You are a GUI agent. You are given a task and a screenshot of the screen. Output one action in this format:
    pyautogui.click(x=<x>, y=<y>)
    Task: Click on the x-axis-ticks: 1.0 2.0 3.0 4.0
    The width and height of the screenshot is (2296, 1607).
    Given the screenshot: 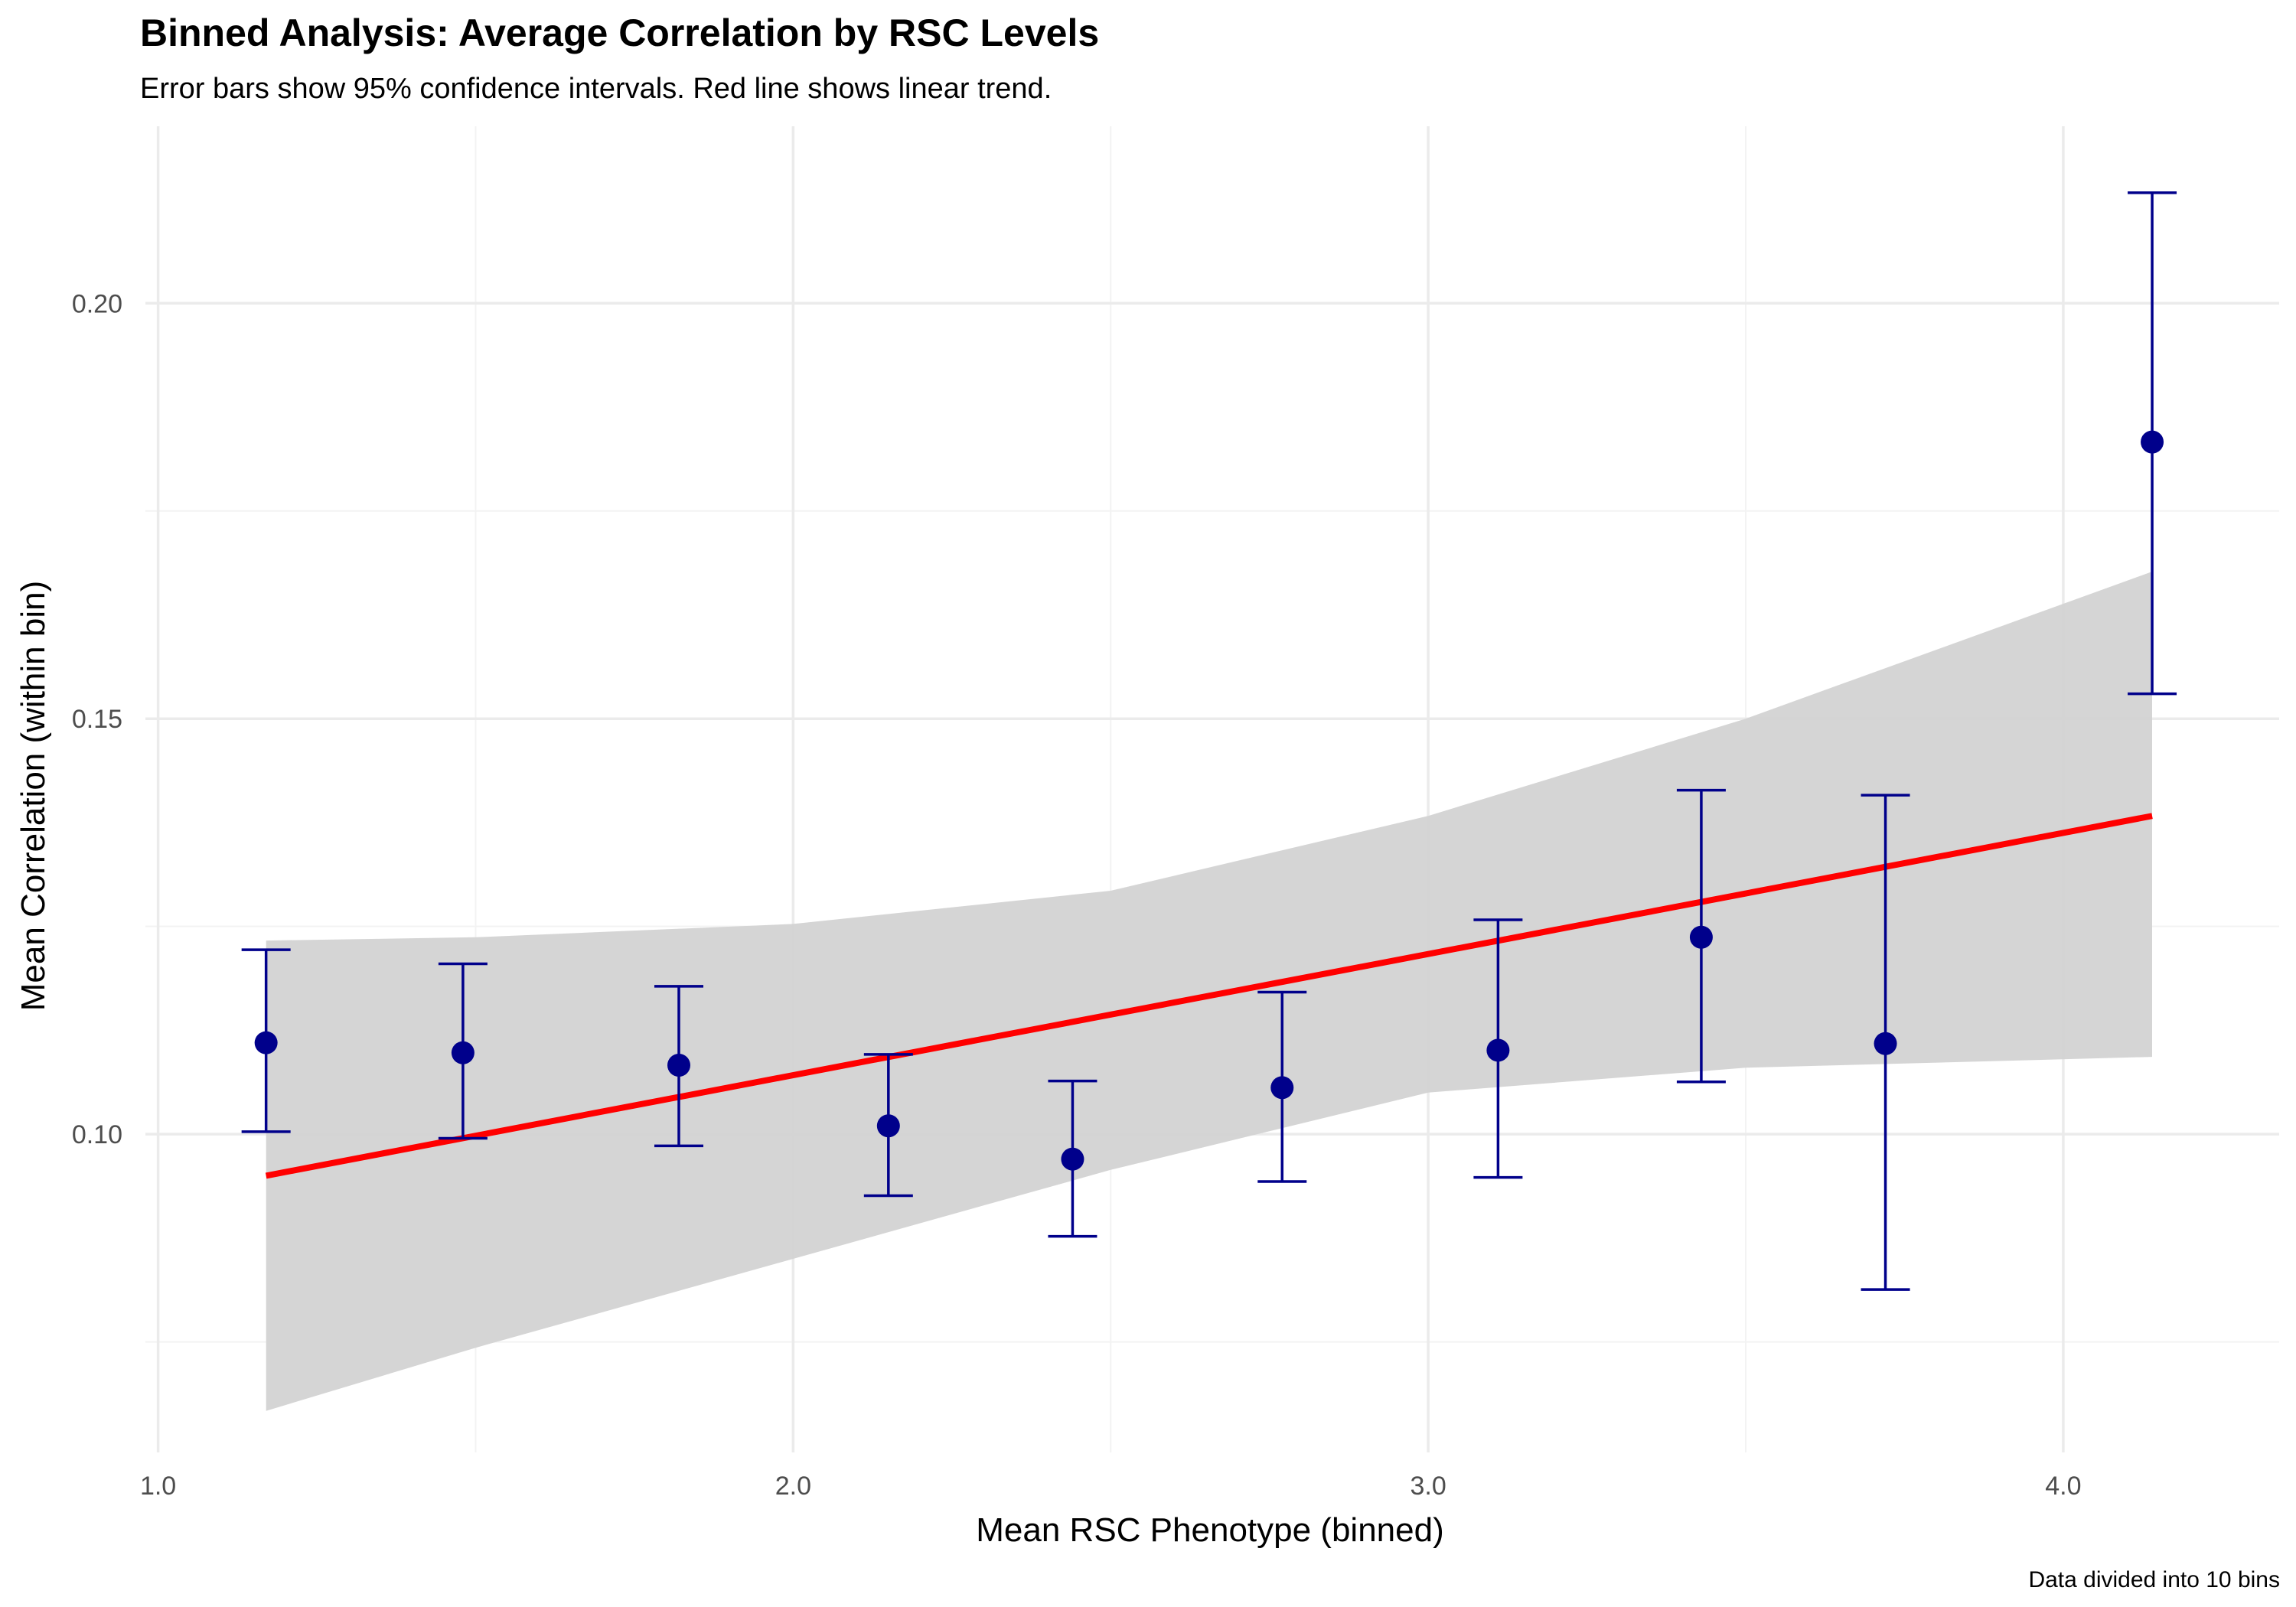 What is the action you would take?
    pyautogui.click(x=1111, y=1486)
    